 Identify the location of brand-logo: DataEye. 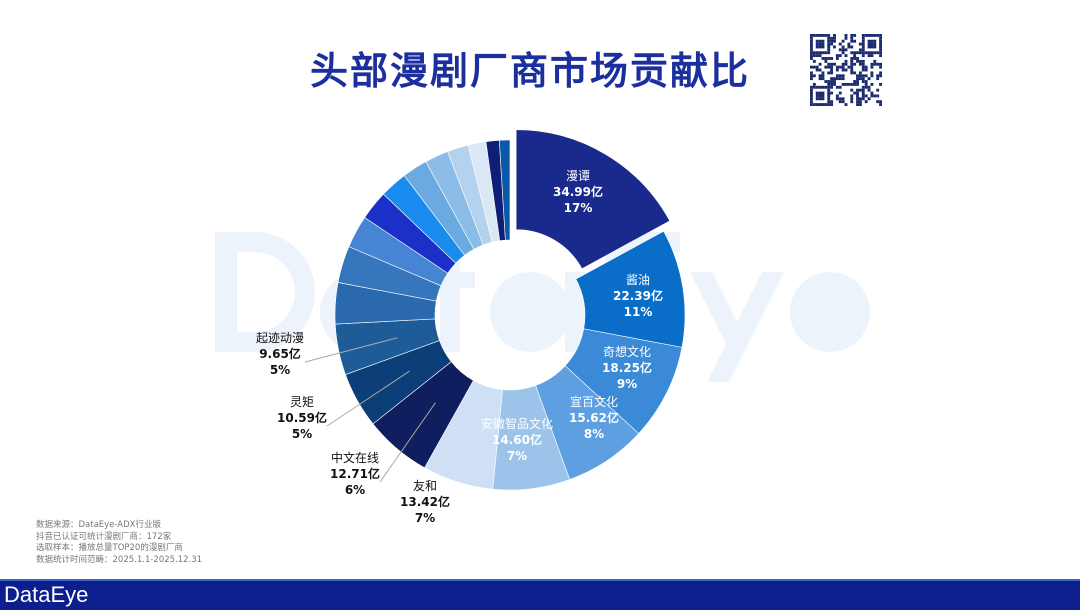
(46, 594).